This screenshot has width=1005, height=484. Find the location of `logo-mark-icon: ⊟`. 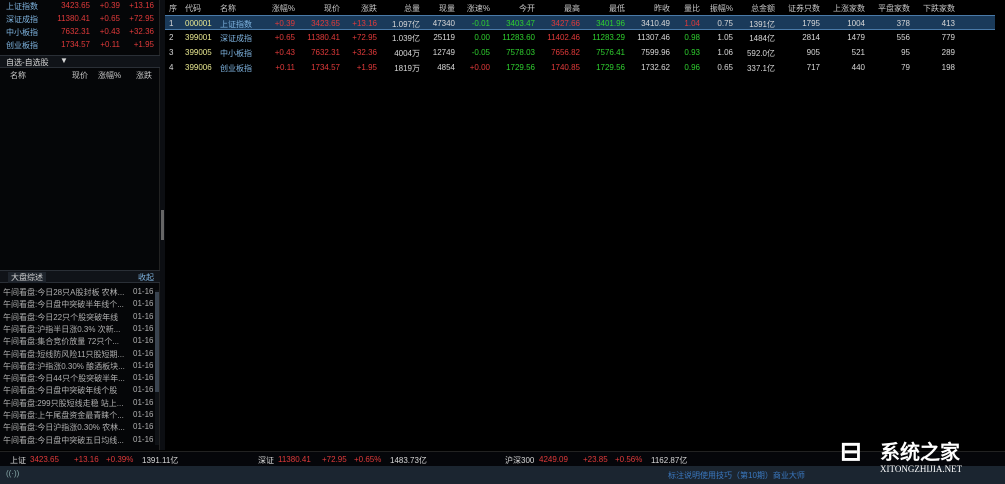

logo-mark-icon: ⊟ is located at coordinates (851, 451).